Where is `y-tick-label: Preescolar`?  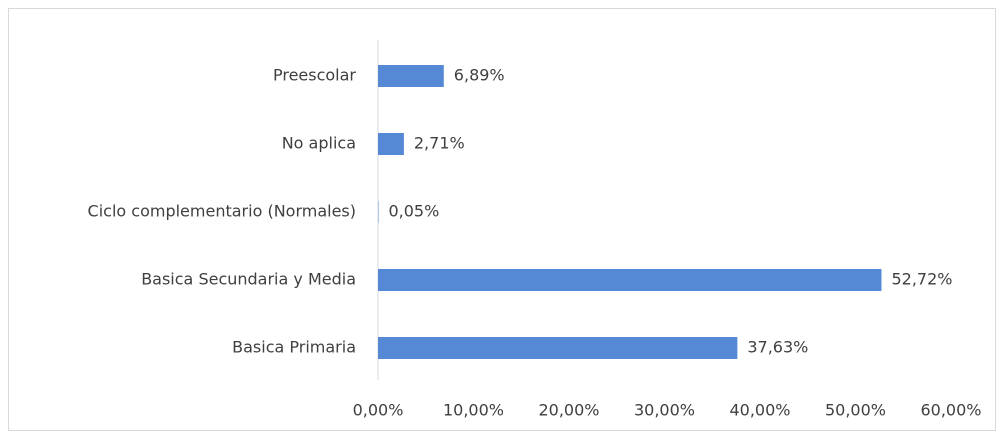
y-tick-label: Preescolar is located at coordinates (314, 75).